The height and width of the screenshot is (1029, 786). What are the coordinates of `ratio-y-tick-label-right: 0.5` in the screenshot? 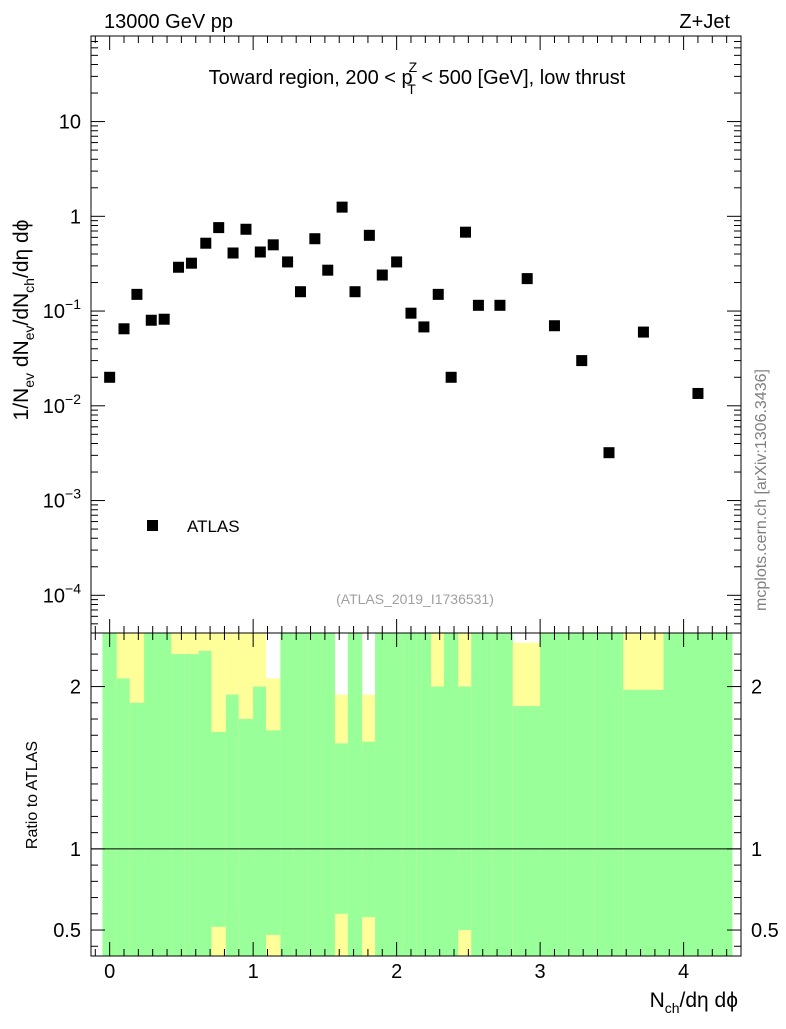 It's located at (765, 931).